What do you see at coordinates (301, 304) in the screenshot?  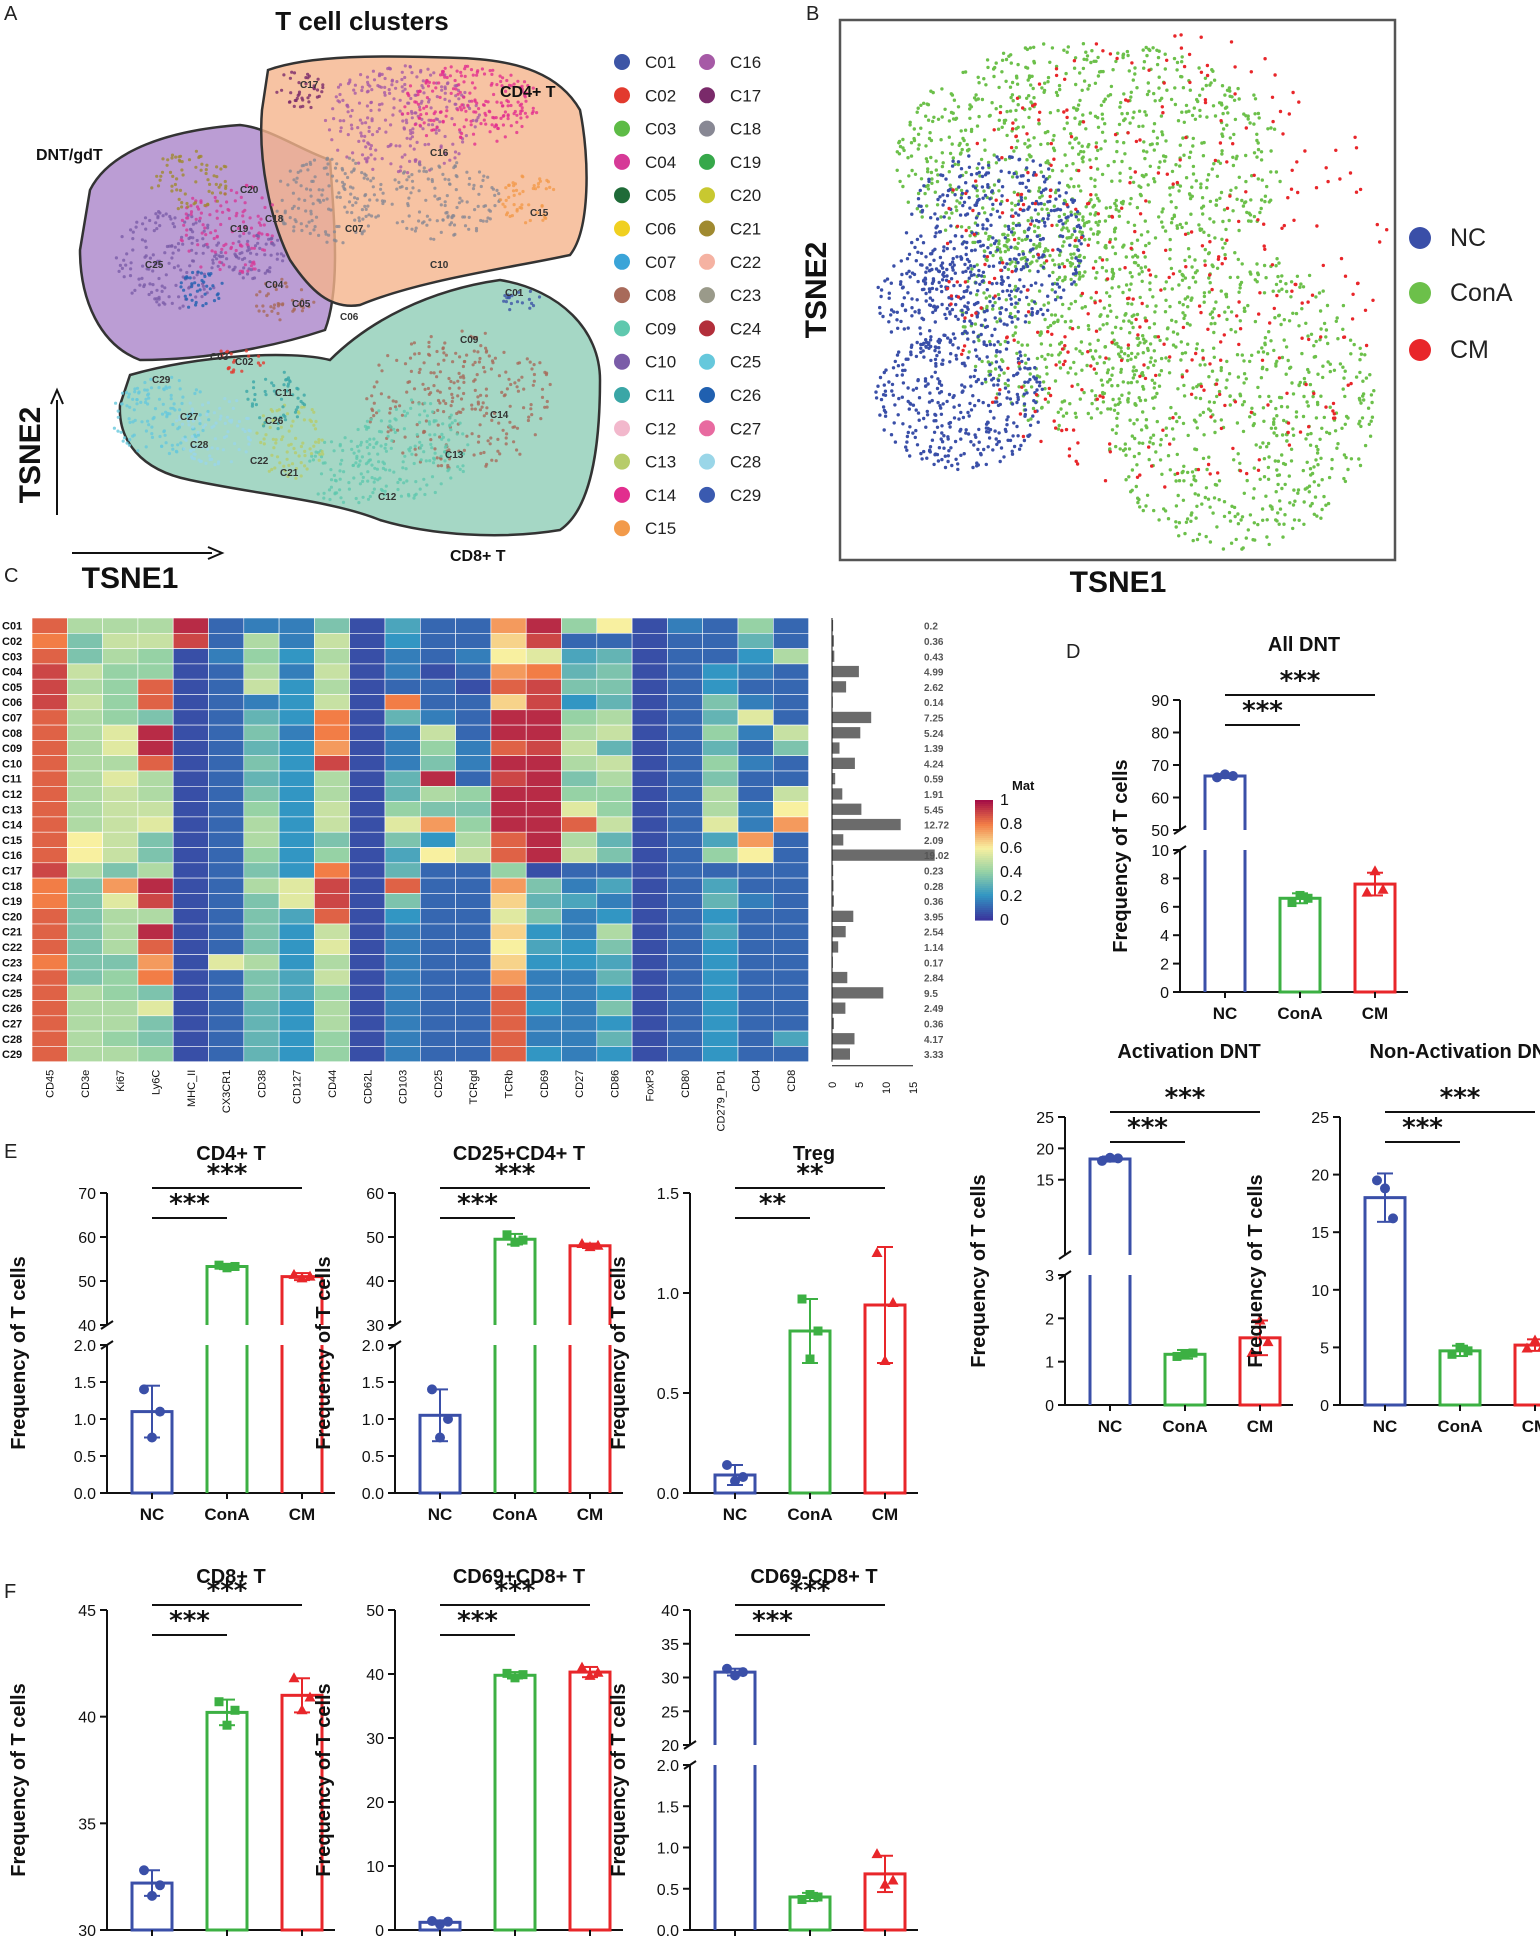 I see `cluster-tag-c05: C05` at bounding box center [301, 304].